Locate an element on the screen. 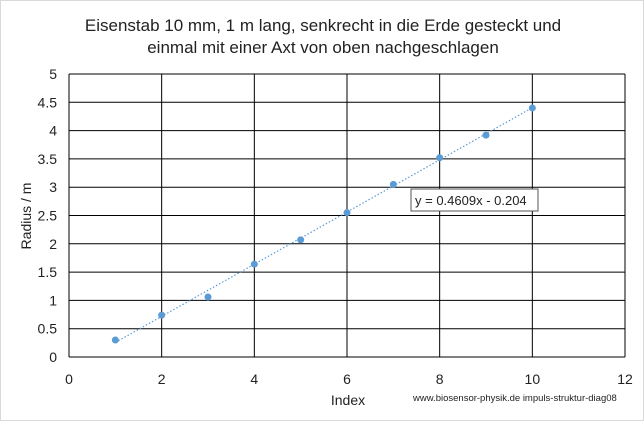 Image resolution: width=644 pixels, height=425 pixels. y-tick-label: 3.5 is located at coordinates (48, 159).